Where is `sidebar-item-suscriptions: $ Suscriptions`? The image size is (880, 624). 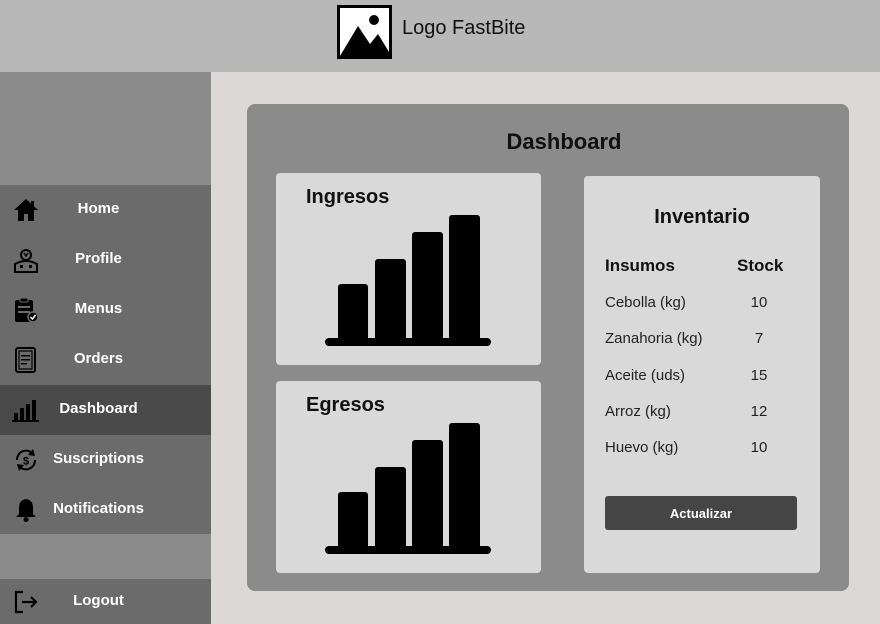 sidebar-item-suscriptions: $ Suscriptions is located at coordinates (105, 460).